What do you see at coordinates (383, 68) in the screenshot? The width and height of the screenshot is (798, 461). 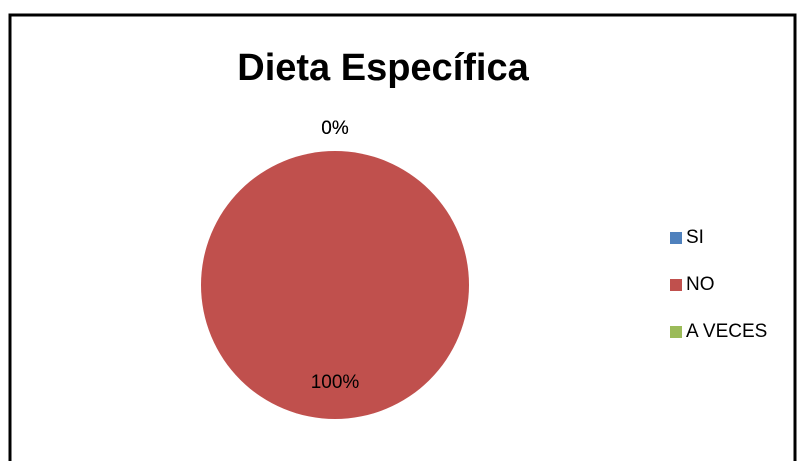 I see `chart-title: Dieta Específica` at bounding box center [383, 68].